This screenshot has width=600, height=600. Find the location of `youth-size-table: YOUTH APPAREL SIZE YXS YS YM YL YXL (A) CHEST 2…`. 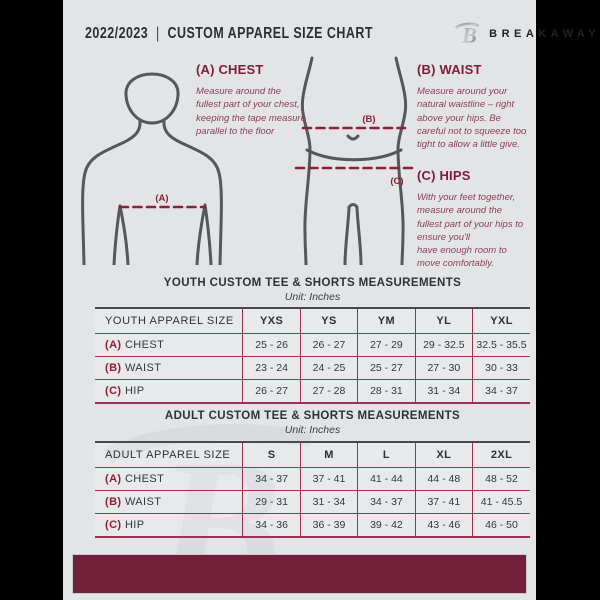

youth-size-table: YOUTH APPAREL SIZE YXS YS YM YL YXL (A) CHEST 2… is located at coordinates (312, 355).